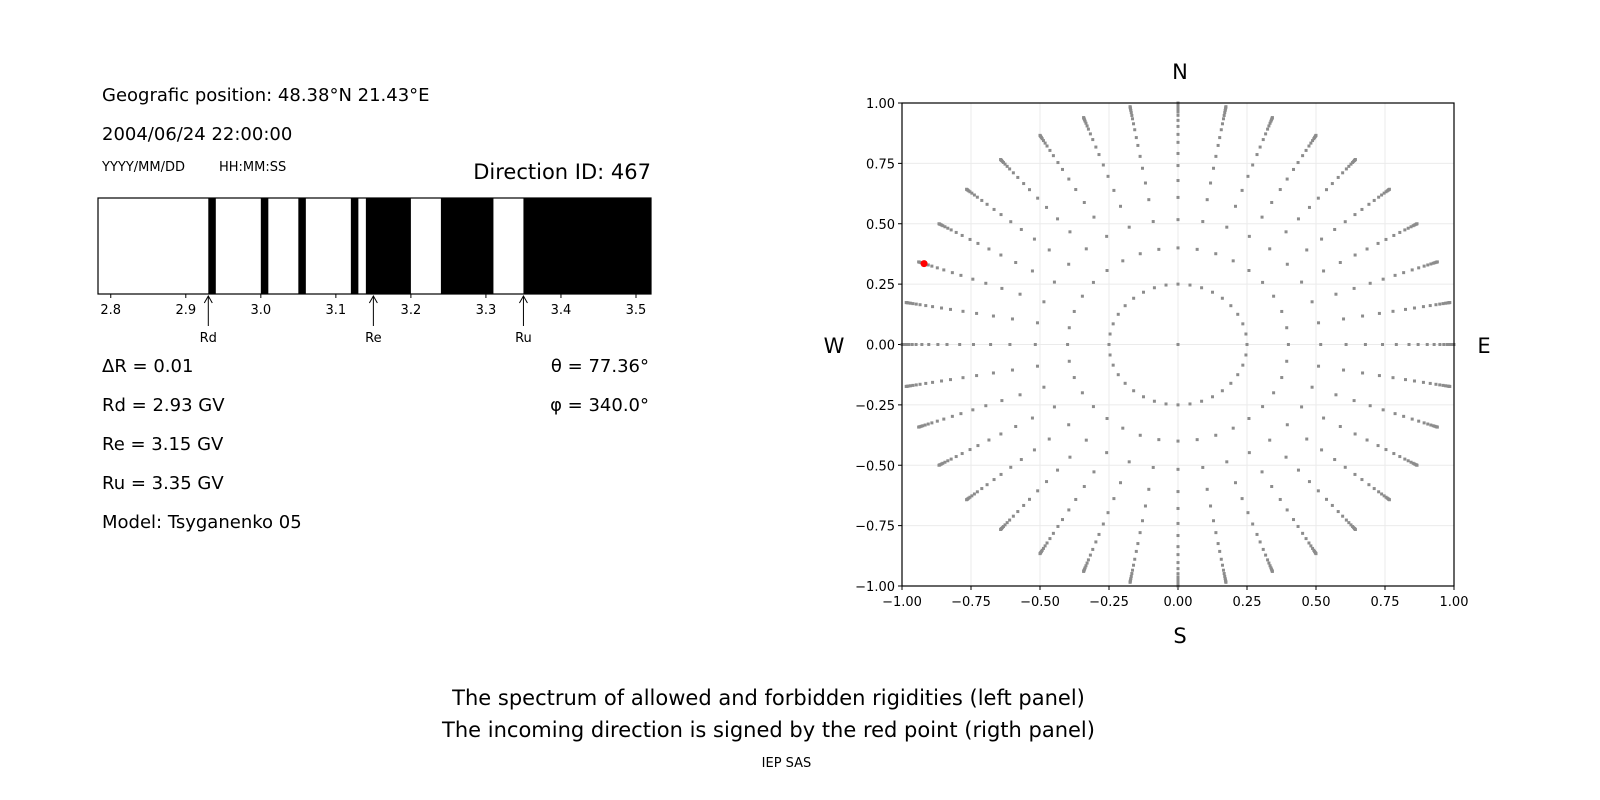  What do you see at coordinates (880, 104) in the screenshot?
I see `y-tick-label: 1.00` at bounding box center [880, 104].